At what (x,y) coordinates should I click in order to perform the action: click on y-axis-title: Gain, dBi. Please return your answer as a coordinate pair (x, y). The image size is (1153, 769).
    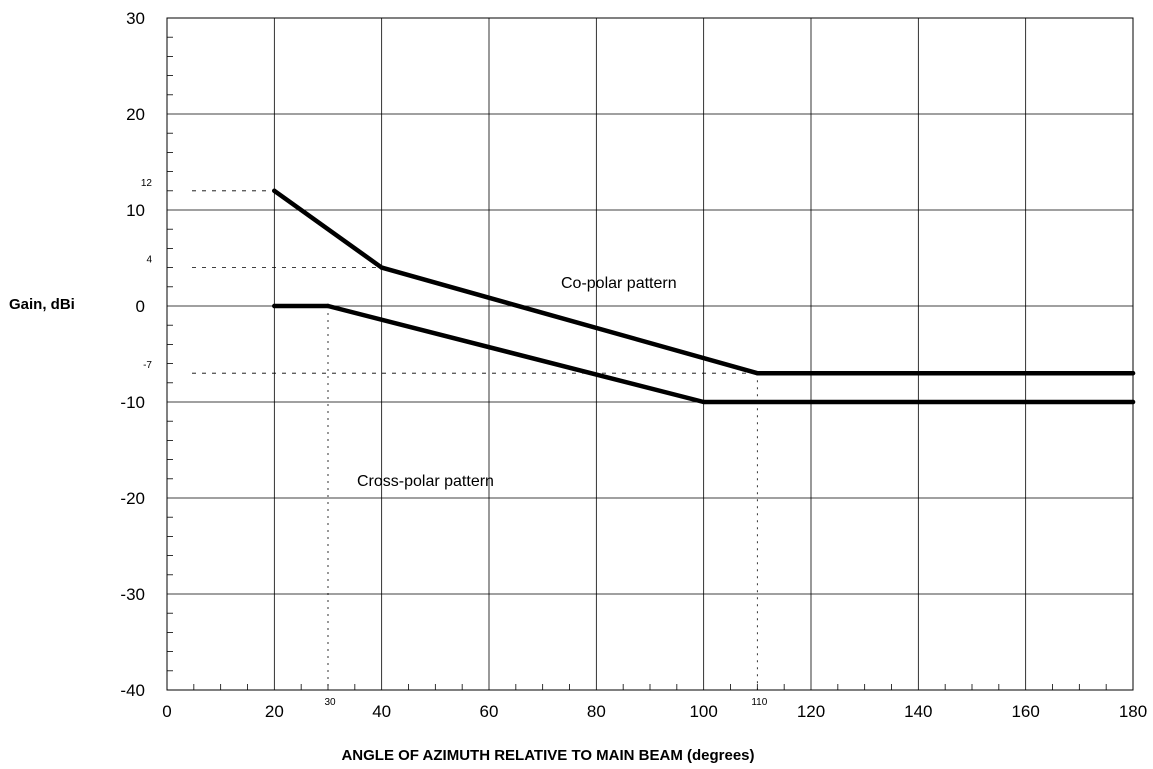
    Looking at the image, I should click on (42, 304).